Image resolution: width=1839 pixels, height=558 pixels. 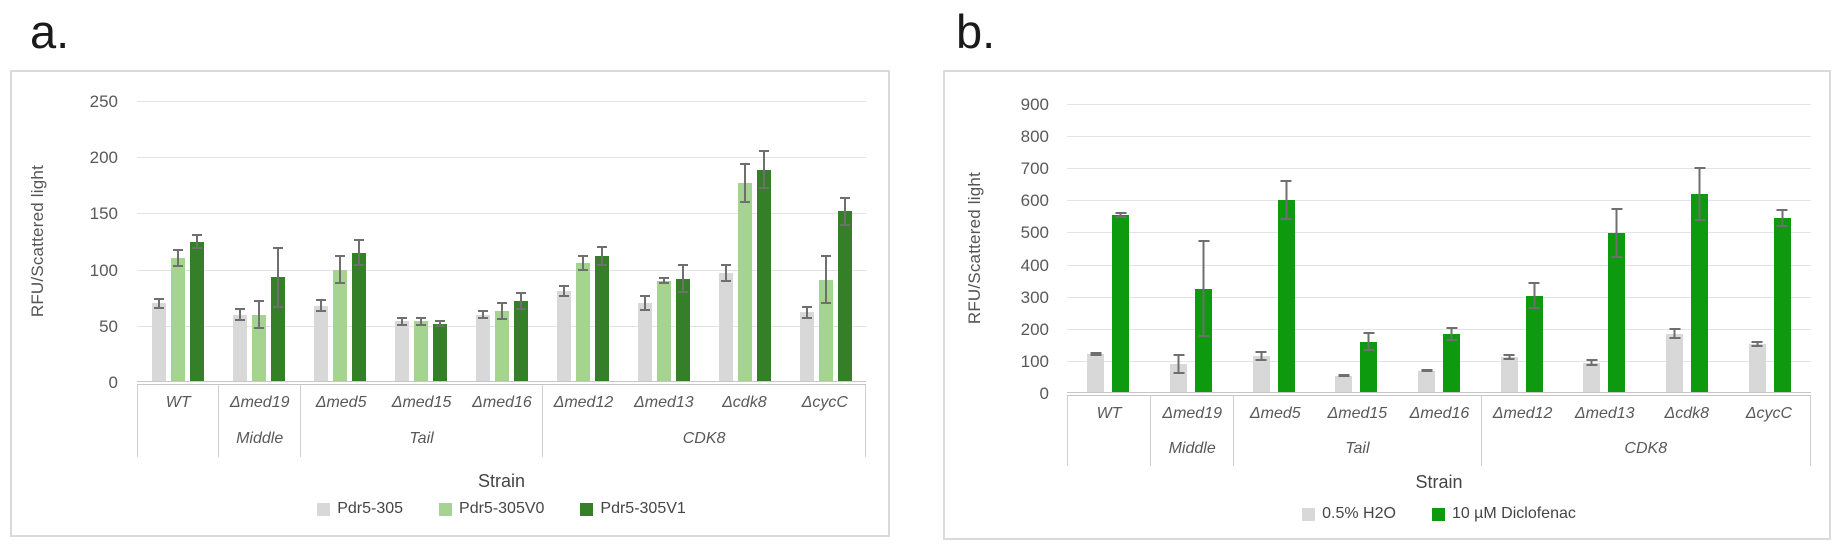 I want to click on legend-label: 0.5% H2O, so click(x=1359, y=513).